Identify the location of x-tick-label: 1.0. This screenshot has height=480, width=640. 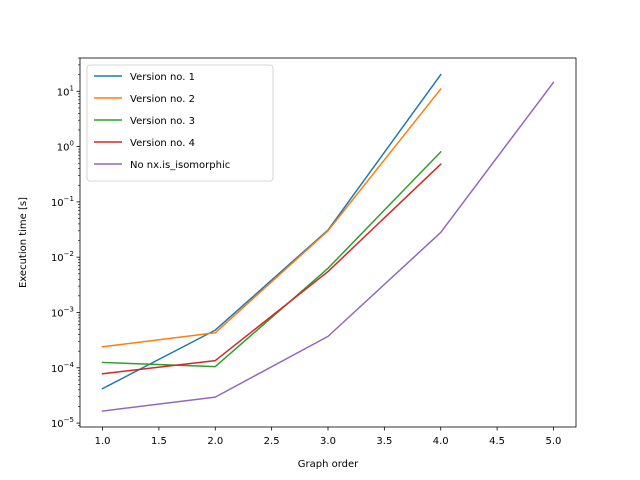
(103, 441).